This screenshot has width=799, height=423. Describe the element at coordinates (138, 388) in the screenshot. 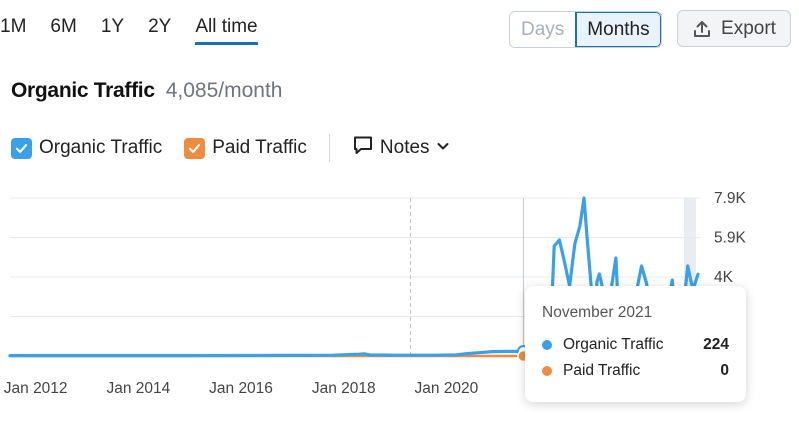

I see `x-tick-label: Jan 2014` at that location.